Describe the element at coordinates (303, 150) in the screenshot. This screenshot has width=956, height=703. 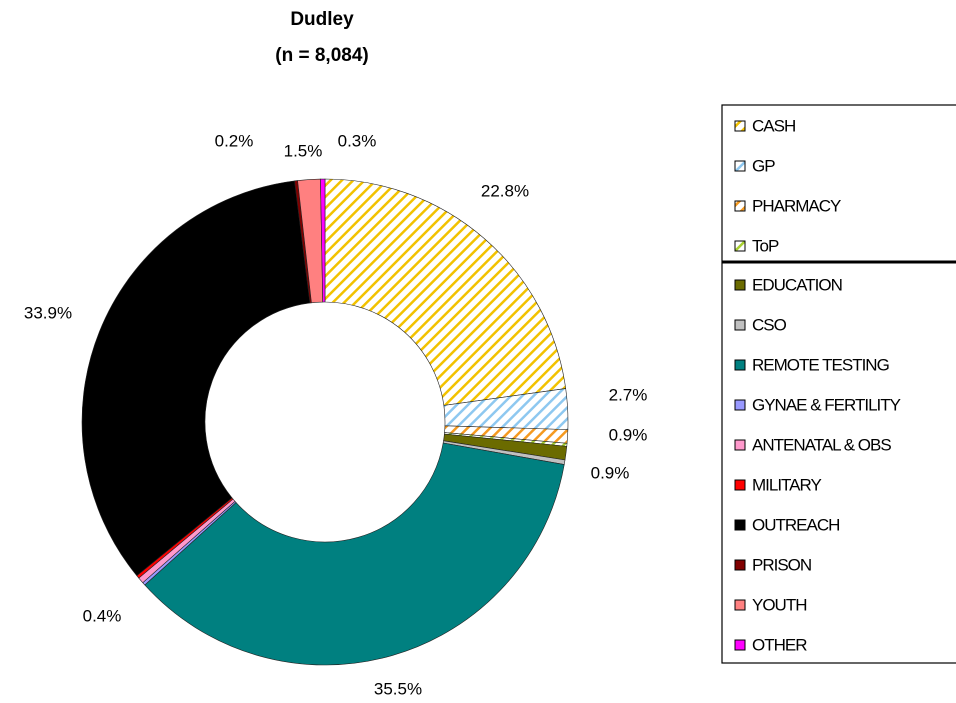
I see `data-label: 1.5%` at that location.